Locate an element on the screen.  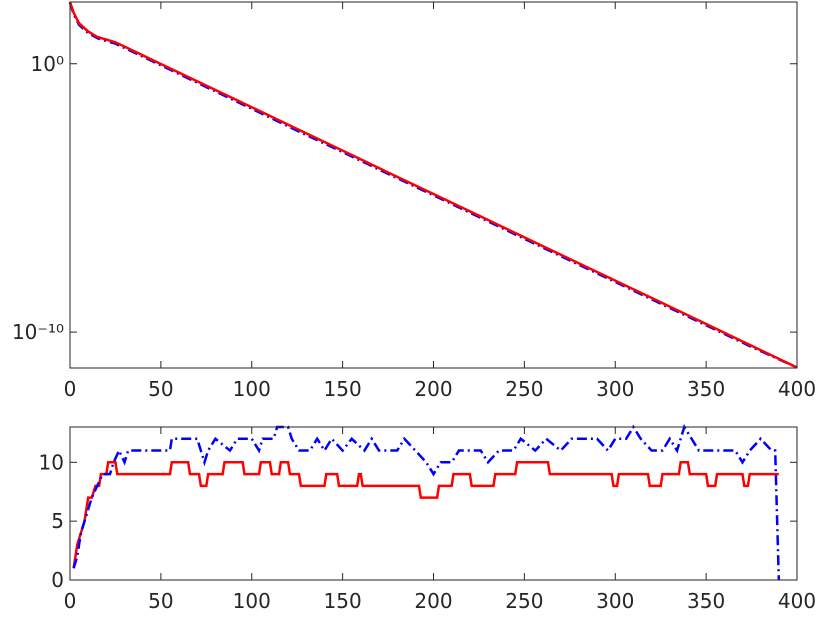
y-tick-label: 10⁻¹⁰ is located at coordinates (38, 332).